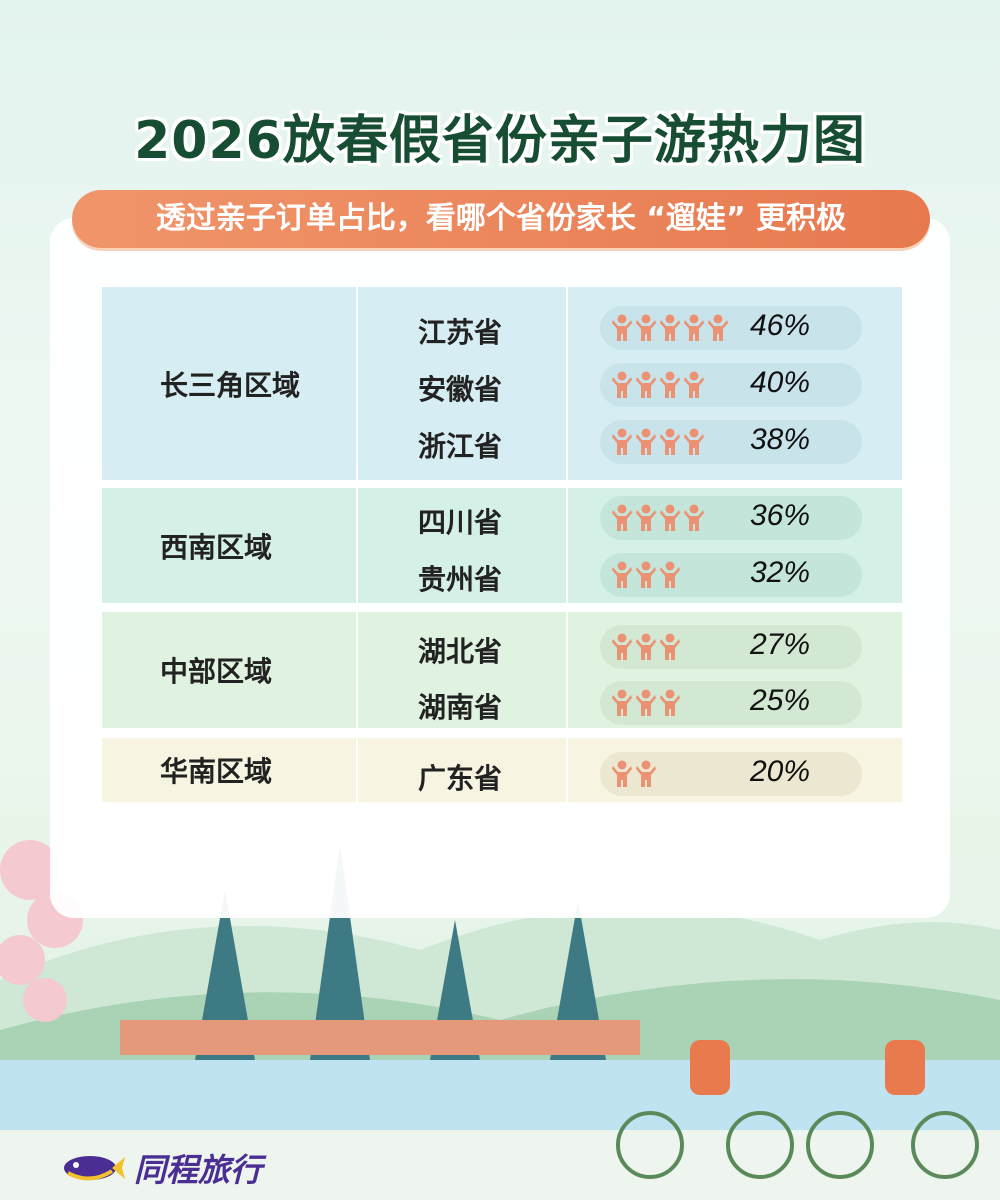 Image resolution: width=1000 pixels, height=1200 pixels. I want to click on prov-cell: 江苏省 安徽省 浙江省, so click(462, 383).